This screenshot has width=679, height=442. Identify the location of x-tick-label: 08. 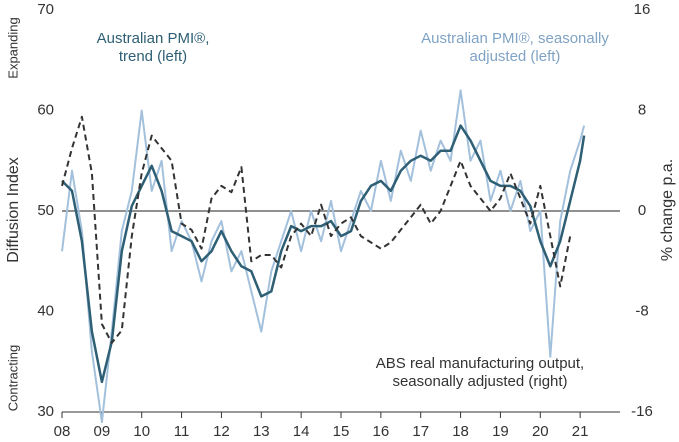
(62, 431).